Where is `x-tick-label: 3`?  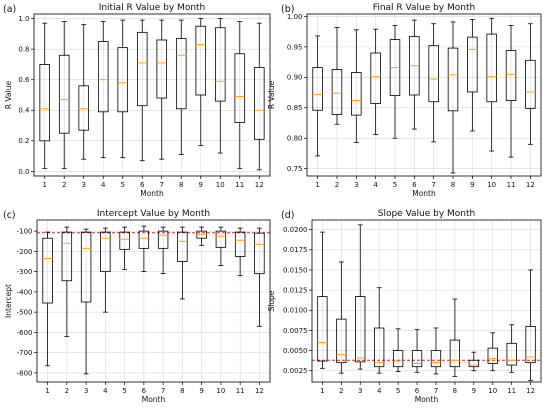 x-tick-label: 3 is located at coordinates (360, 391).